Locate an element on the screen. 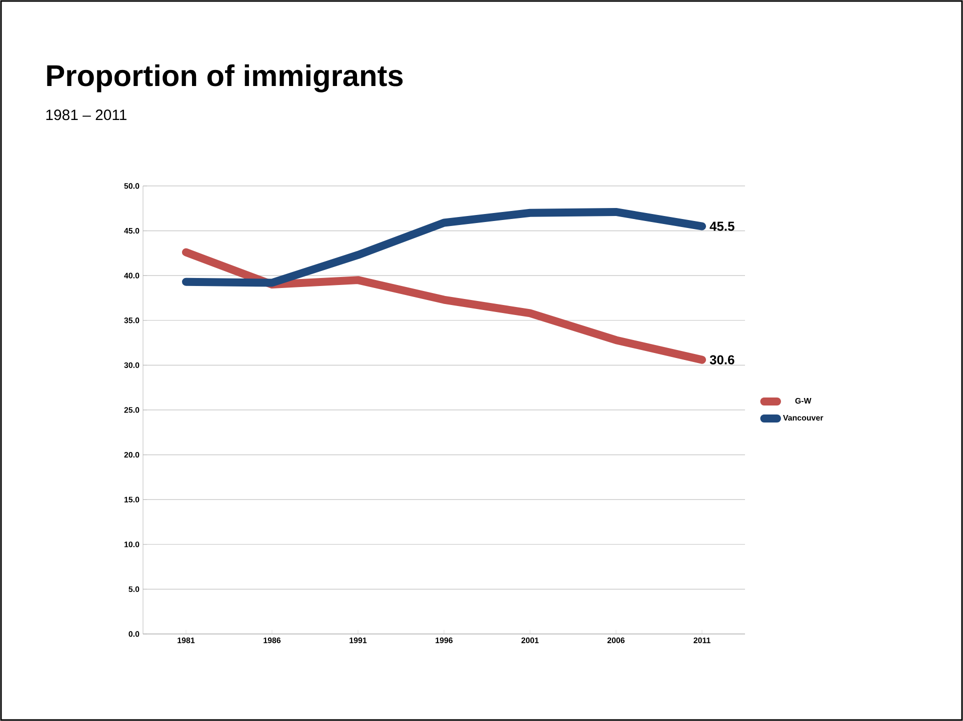  chart-subtitle: 1981 – 2011 is located at coordinates (86, 115).